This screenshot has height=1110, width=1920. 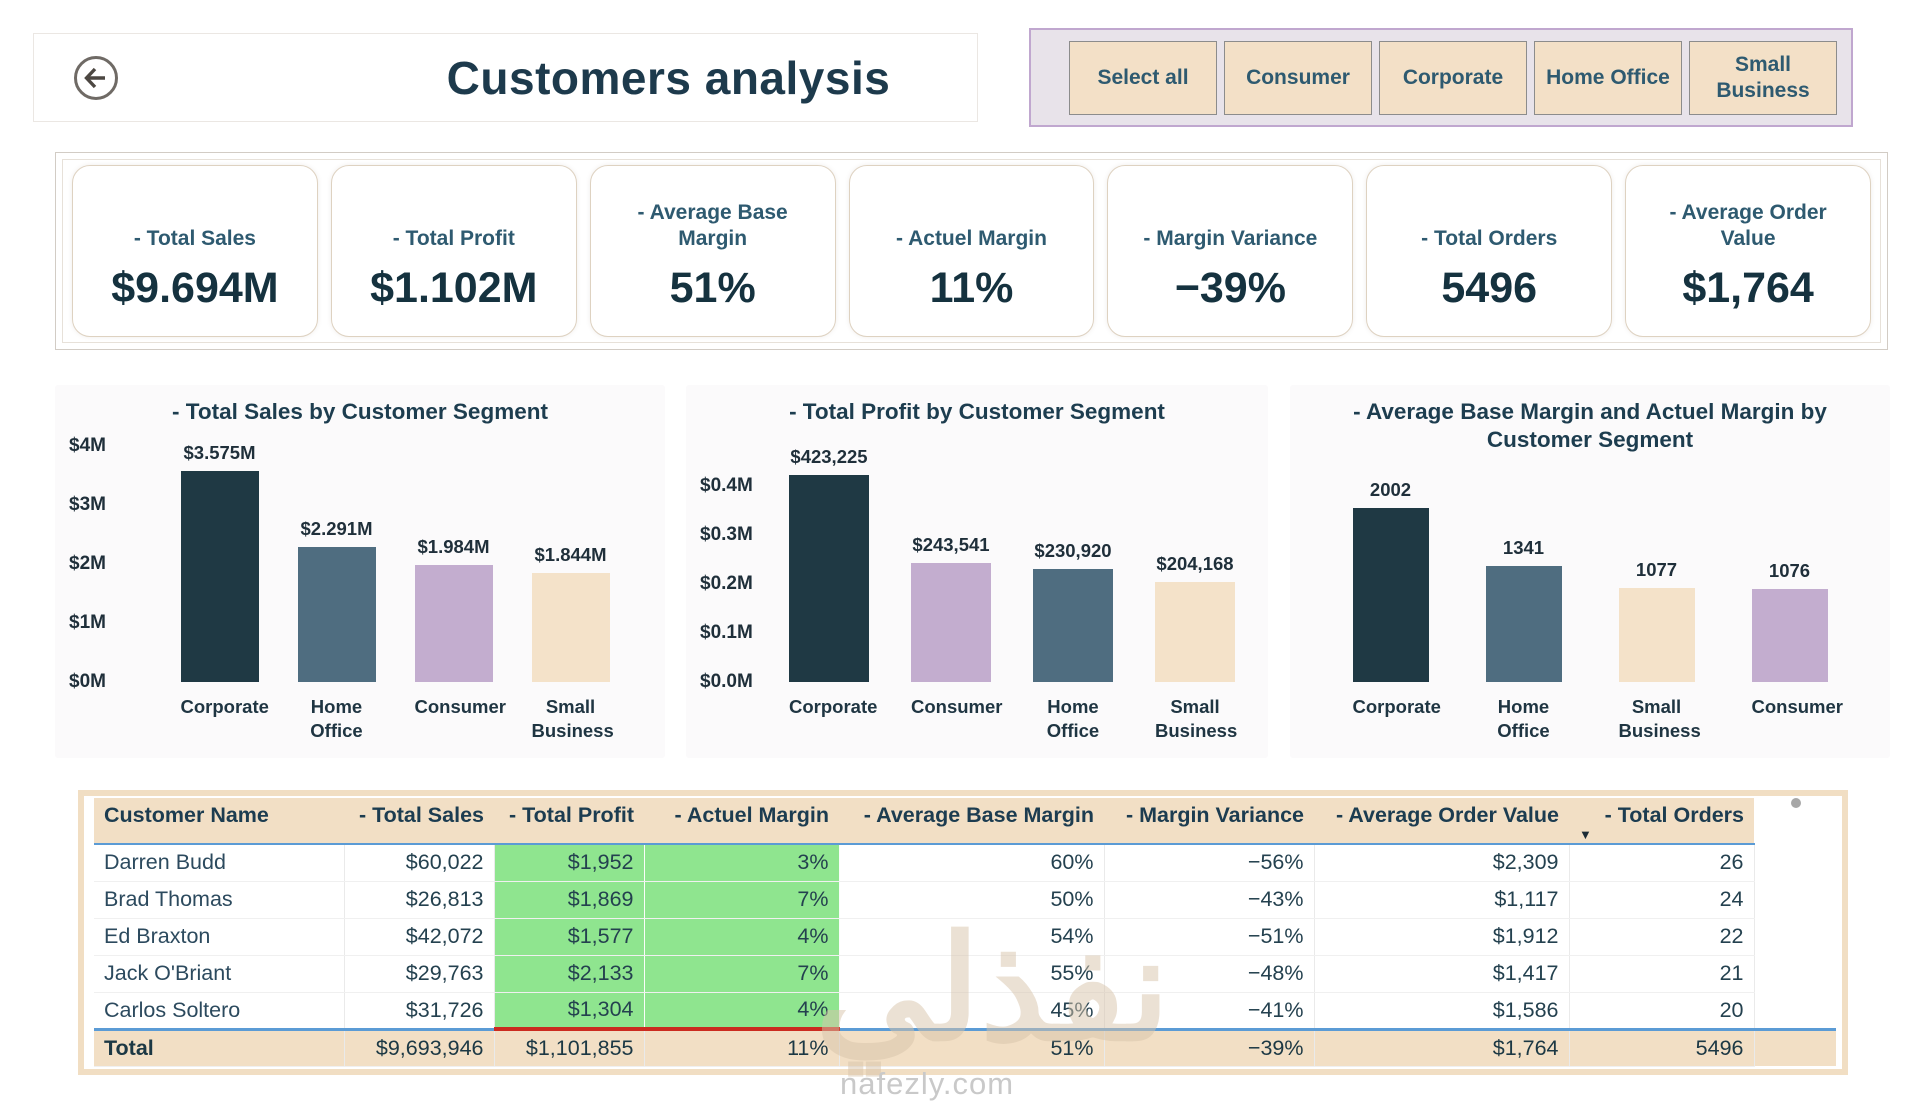 I want to click on cell-average-order-value: $1,586, so click(x=1442, y=1011).